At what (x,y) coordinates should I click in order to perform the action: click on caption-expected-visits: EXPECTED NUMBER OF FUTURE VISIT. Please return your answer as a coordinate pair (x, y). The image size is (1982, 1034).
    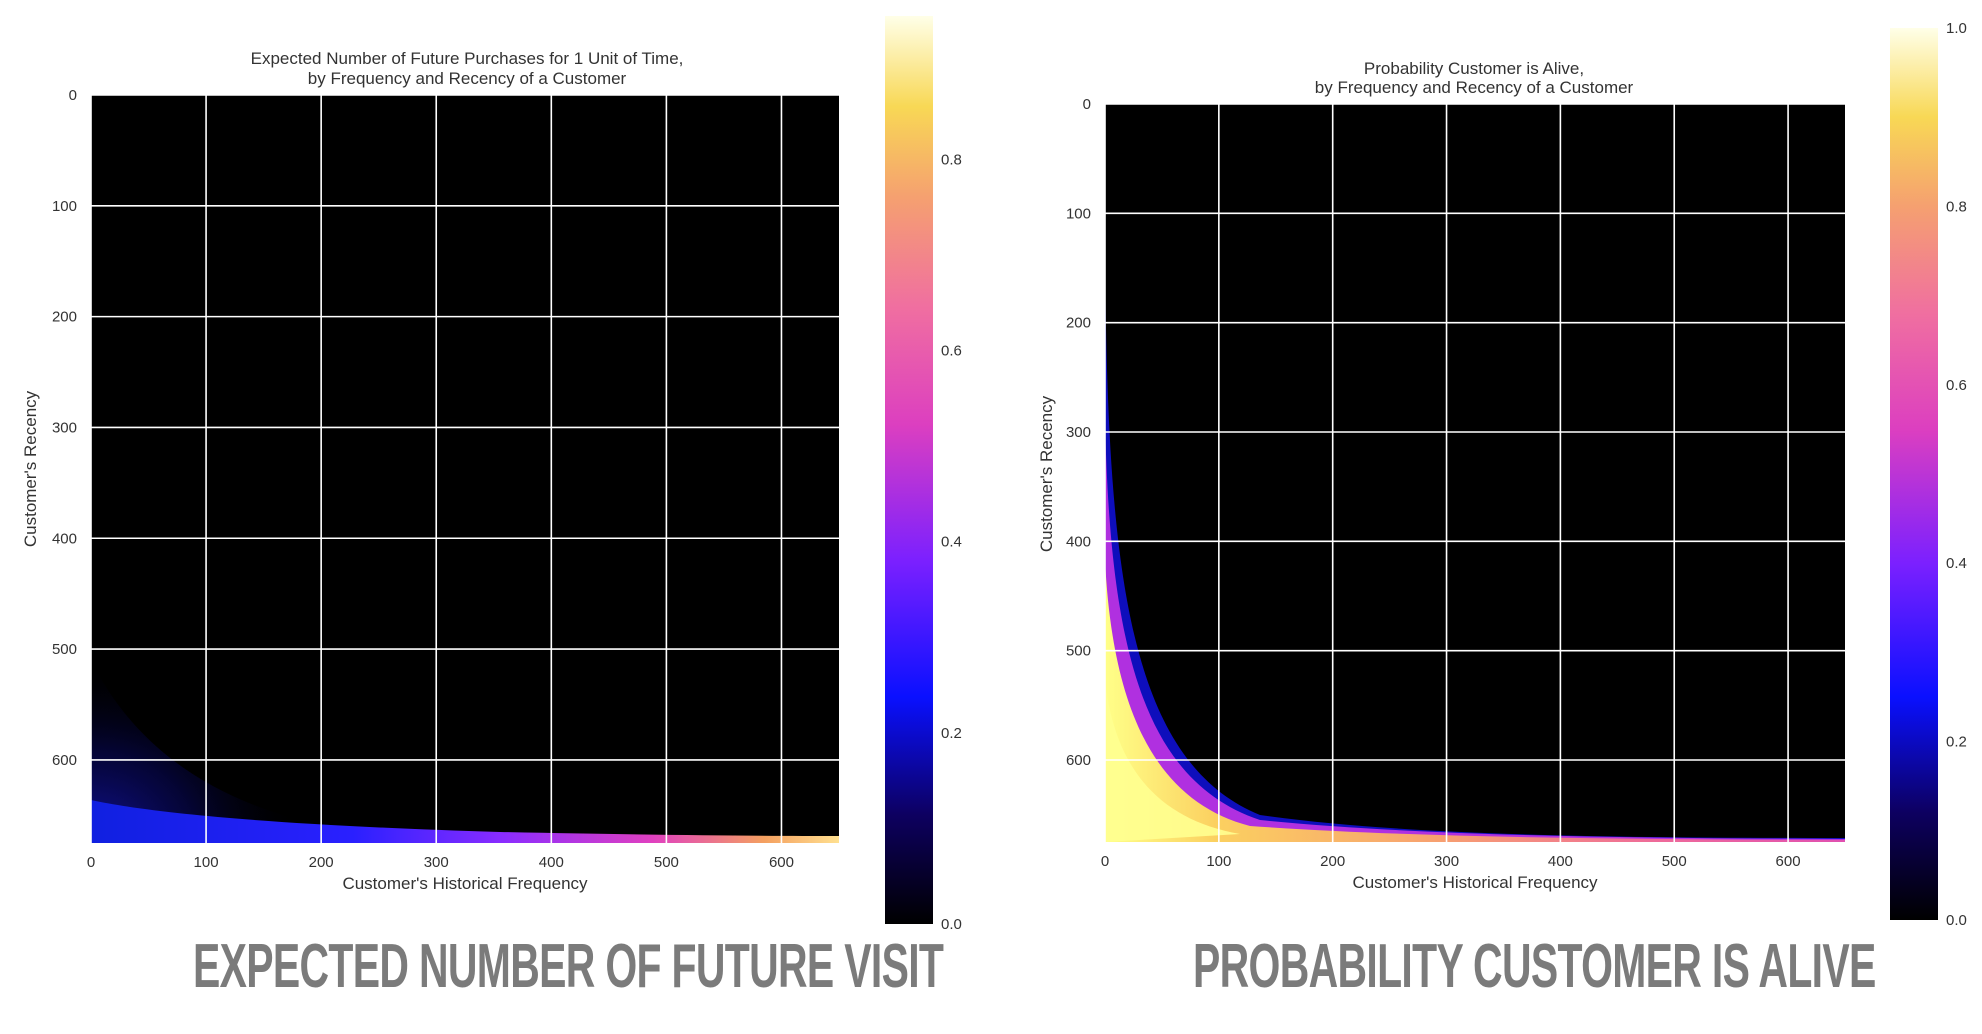
    Looking at the image, I should click on (568, 966).